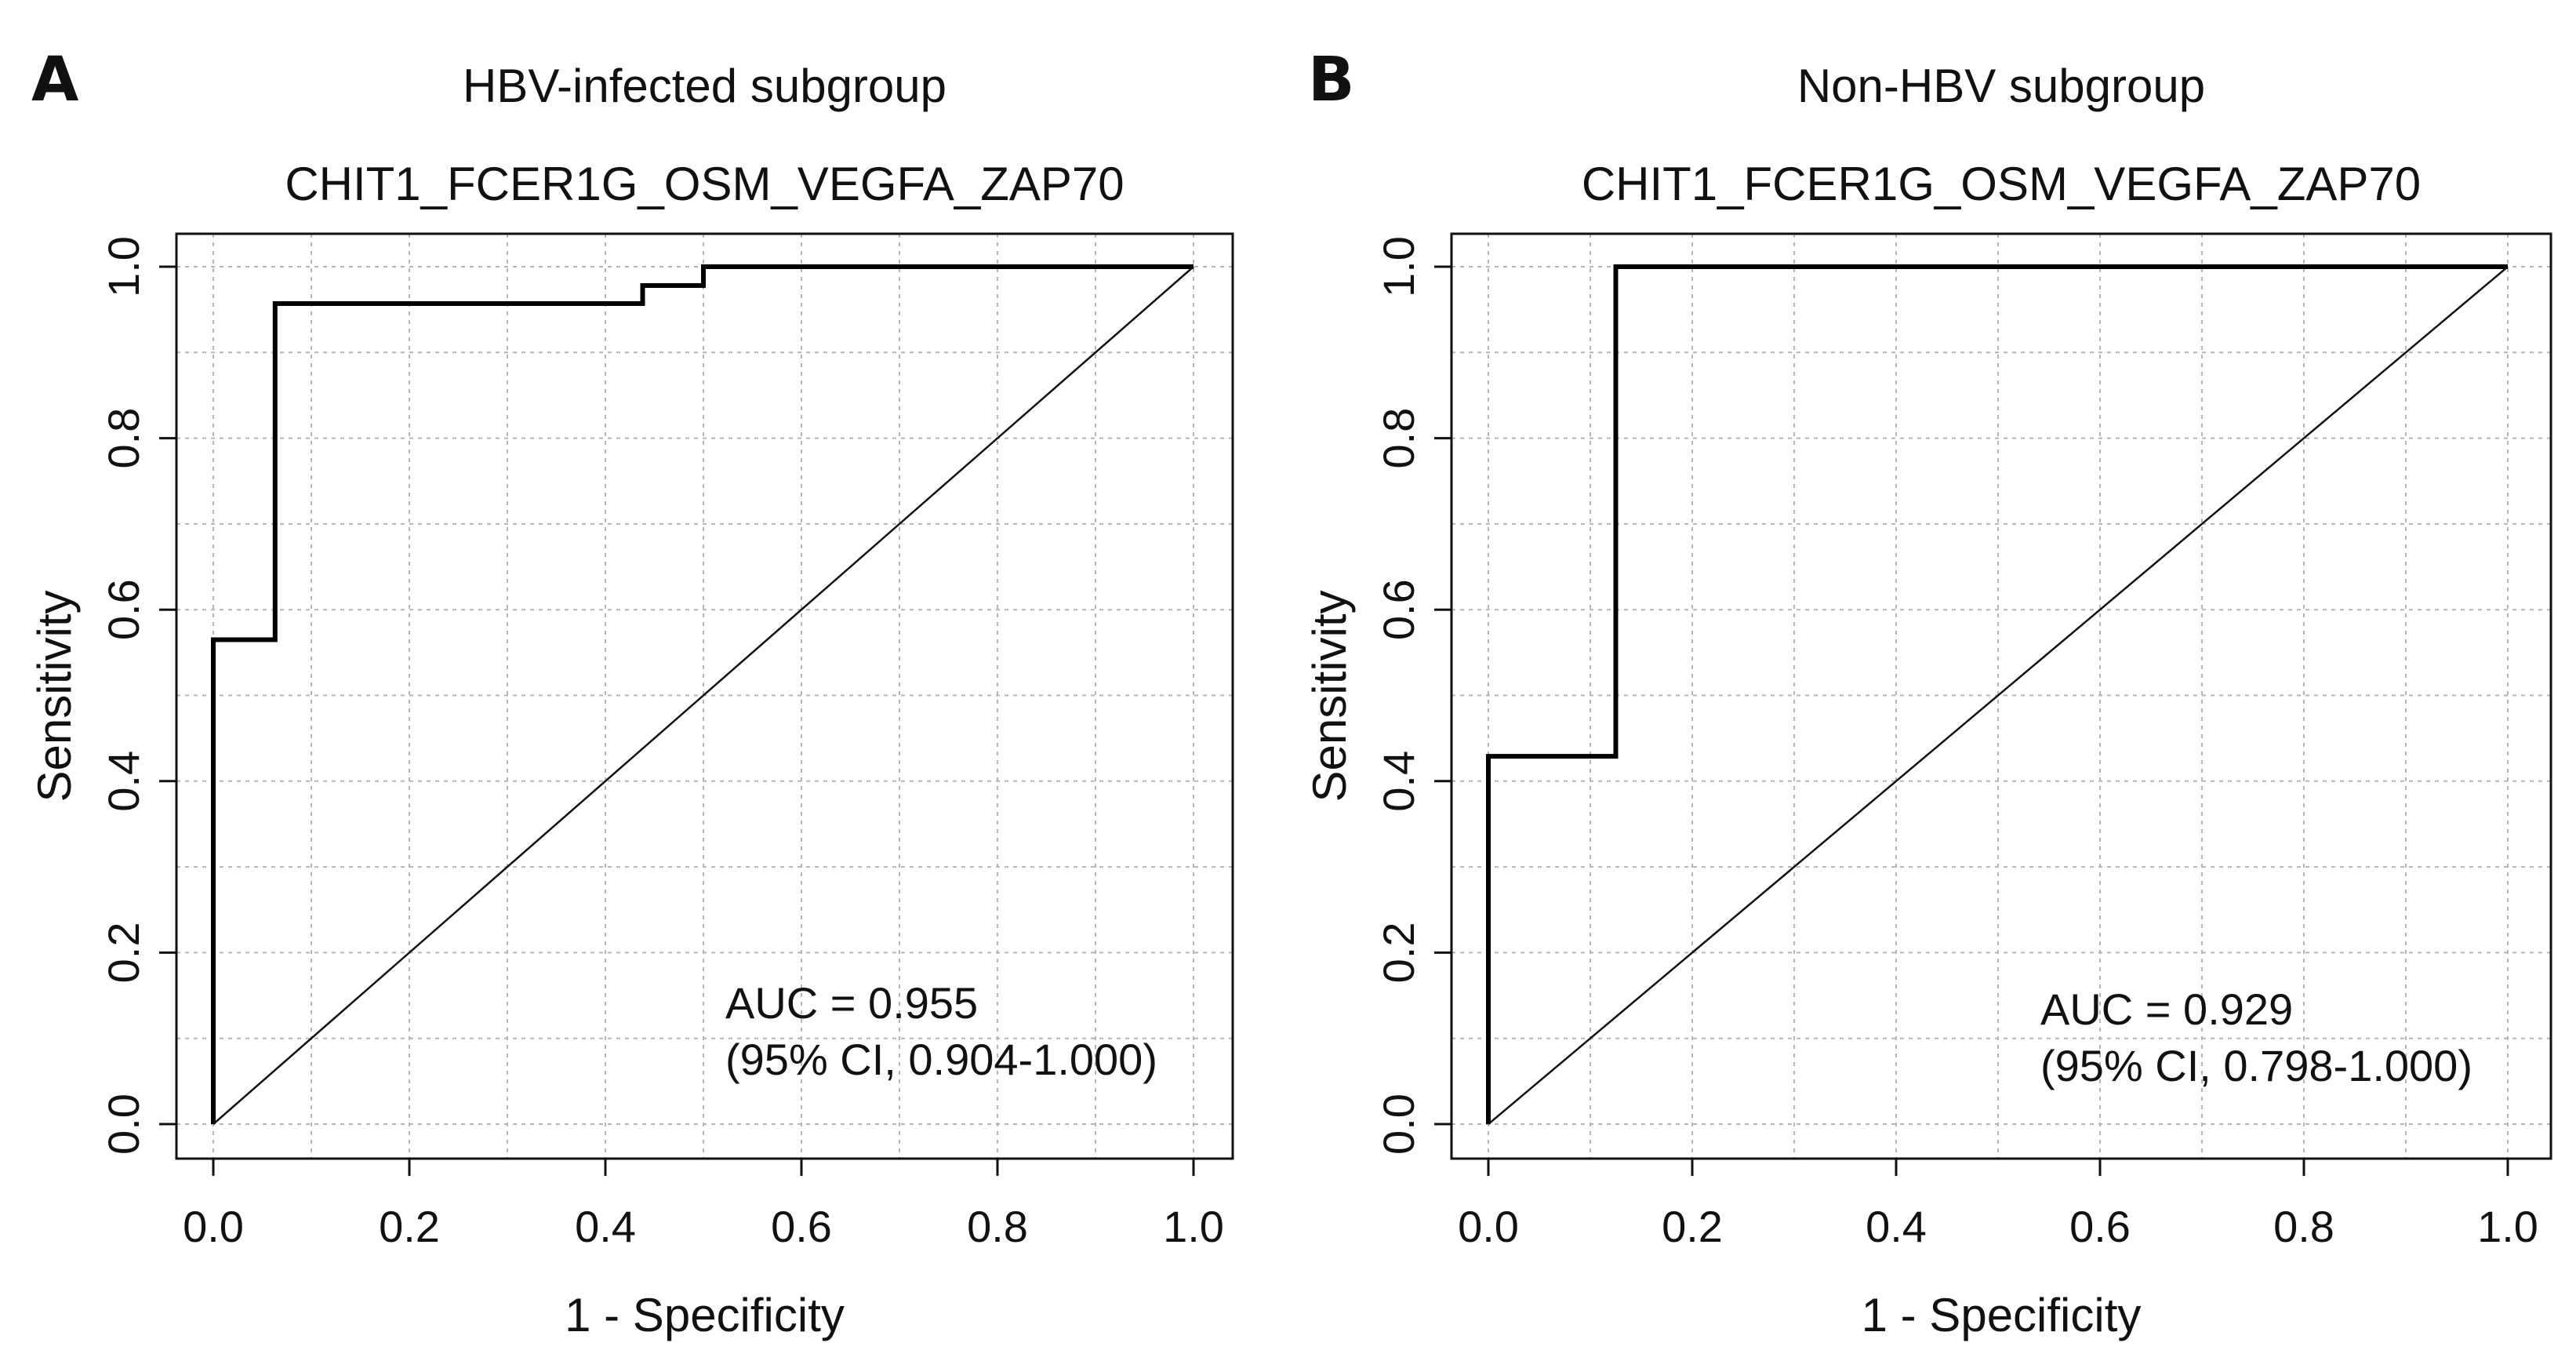 The width and height of the screenshot is (2576, 1361). Describe the element at coordinates (2001, 86) in the screenshot. I see `panel-b-title: Non-HBV subgroup` at that location.